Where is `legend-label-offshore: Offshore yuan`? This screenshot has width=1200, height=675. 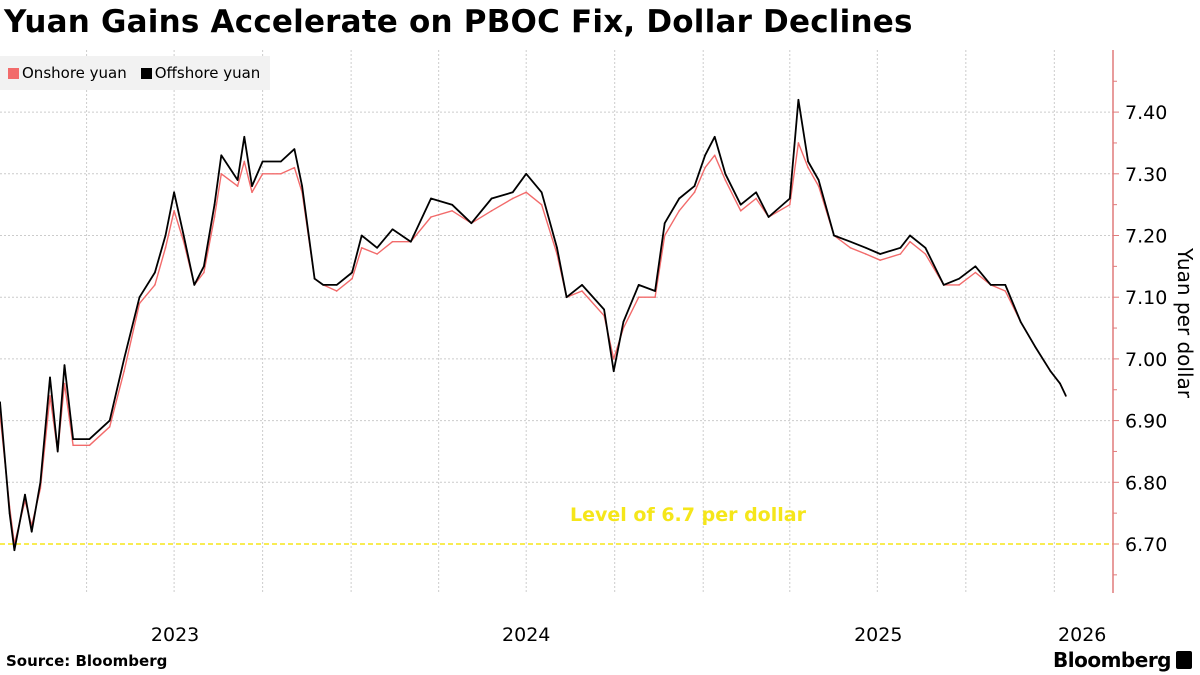
legend-label-offshore: Offshore yuan is located at coordinates (207, 73).